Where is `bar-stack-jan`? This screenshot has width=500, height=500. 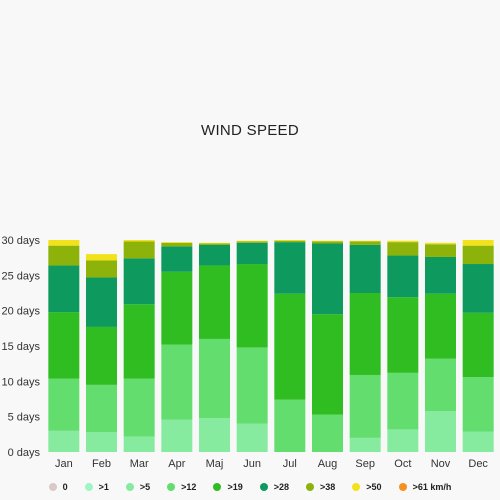 bar-stack-jan is located at coordinates (64, 346).